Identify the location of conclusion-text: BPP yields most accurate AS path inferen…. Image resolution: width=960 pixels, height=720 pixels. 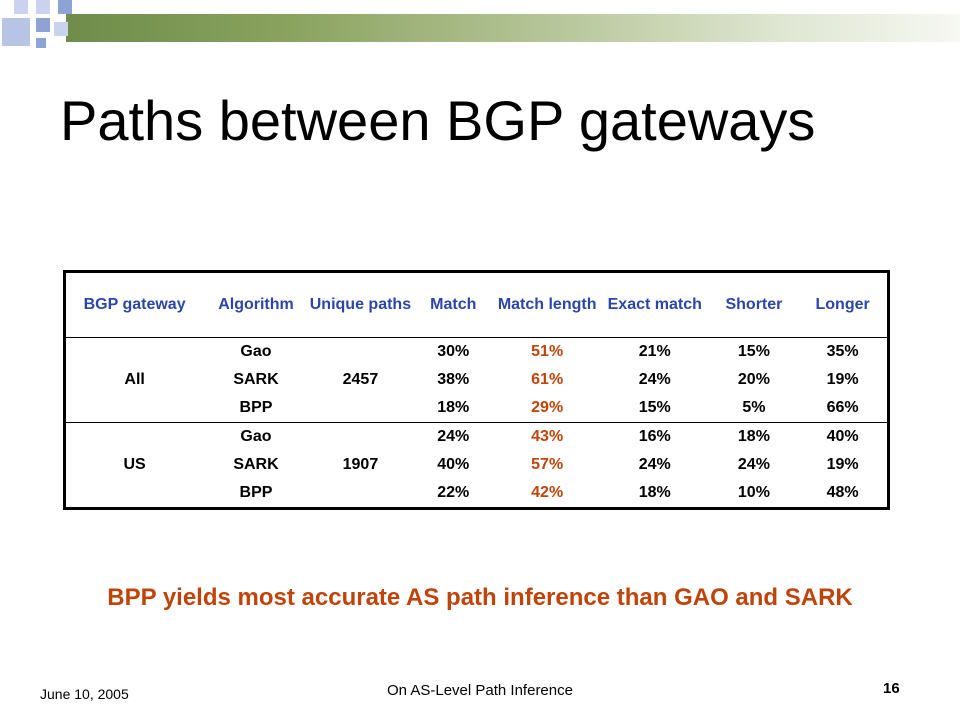
(480, 597).